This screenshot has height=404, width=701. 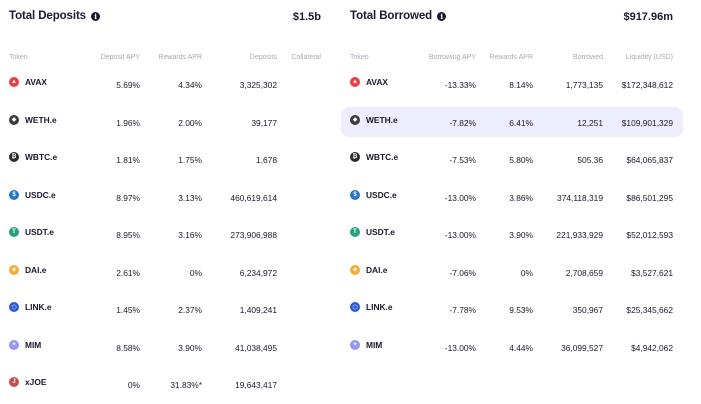 I want to click on borrowed-title: Total Borrowed, so click(x=391, y=16).